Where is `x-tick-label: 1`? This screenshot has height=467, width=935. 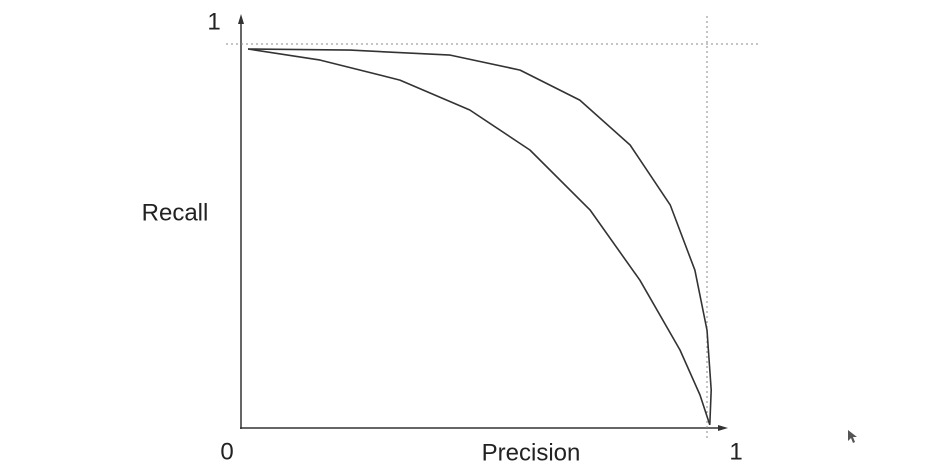 x-tick-label: 1 is located at coordinates (735, 451).